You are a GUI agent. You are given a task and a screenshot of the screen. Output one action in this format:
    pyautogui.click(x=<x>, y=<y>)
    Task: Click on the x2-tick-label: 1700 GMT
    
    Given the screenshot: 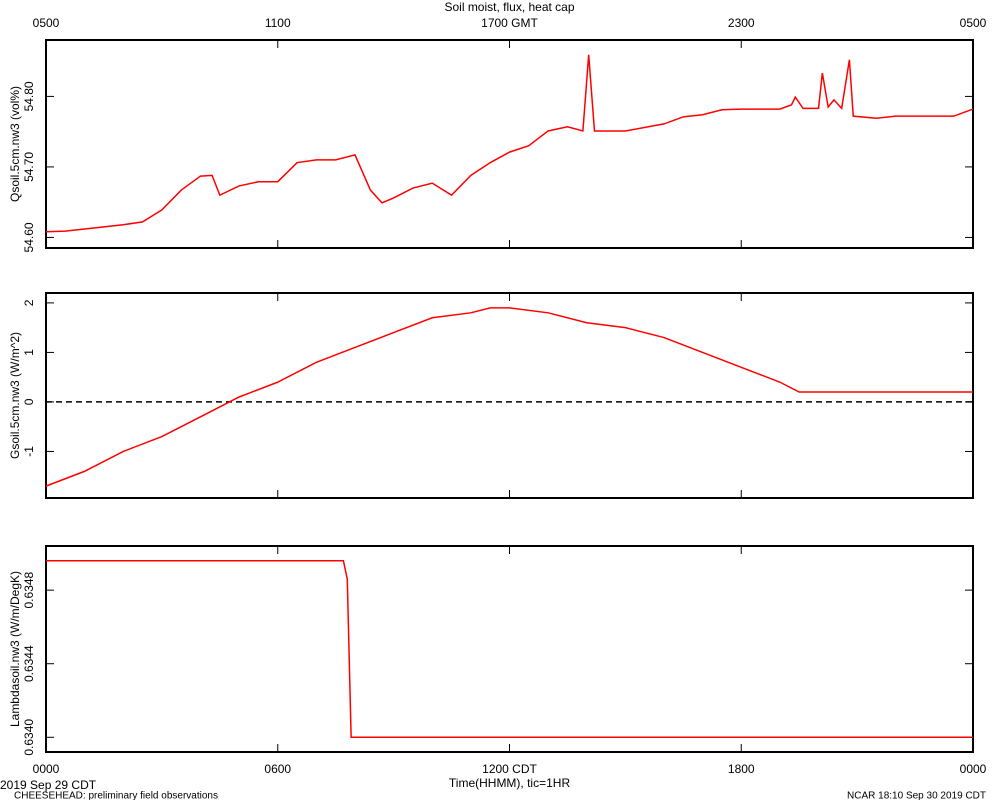 What is the action you would take?
    pyautogui.click(x=509, y=23)
    